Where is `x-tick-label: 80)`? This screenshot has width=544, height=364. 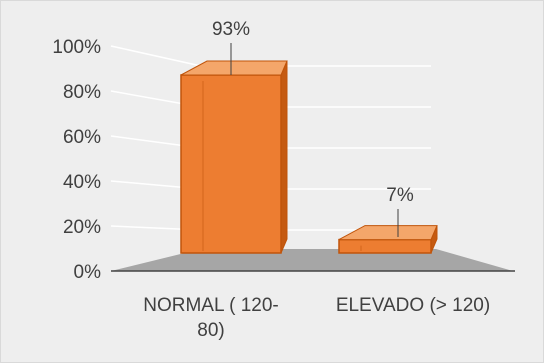 x-tick-label: 80) is located at coordinates (210, 330).